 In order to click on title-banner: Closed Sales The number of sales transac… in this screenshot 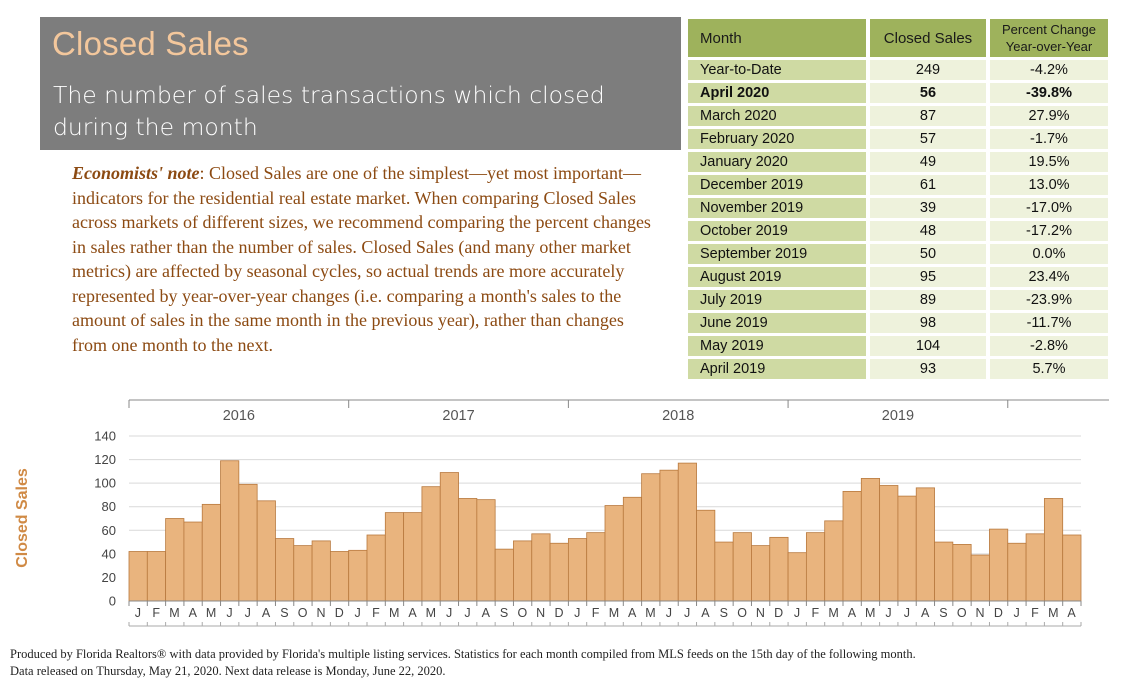, I will do `click(360, 83)`.